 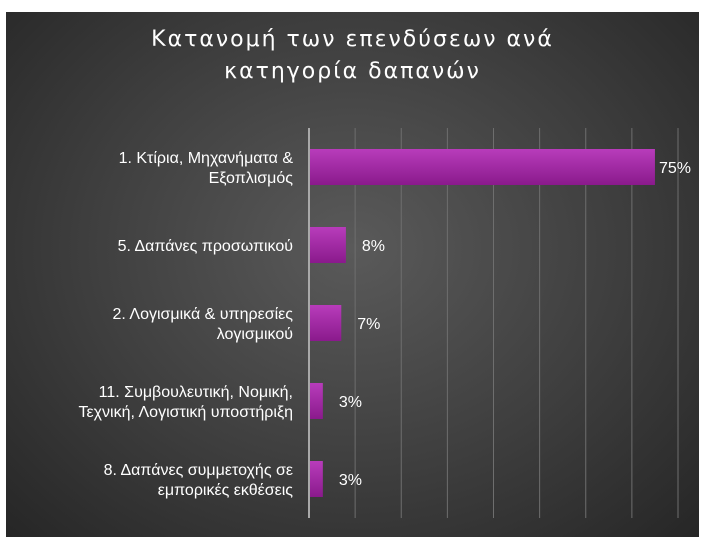 I want to click on category-label-line: 5. Δαπάνες προσωπικού, so click(x=205, y=246).